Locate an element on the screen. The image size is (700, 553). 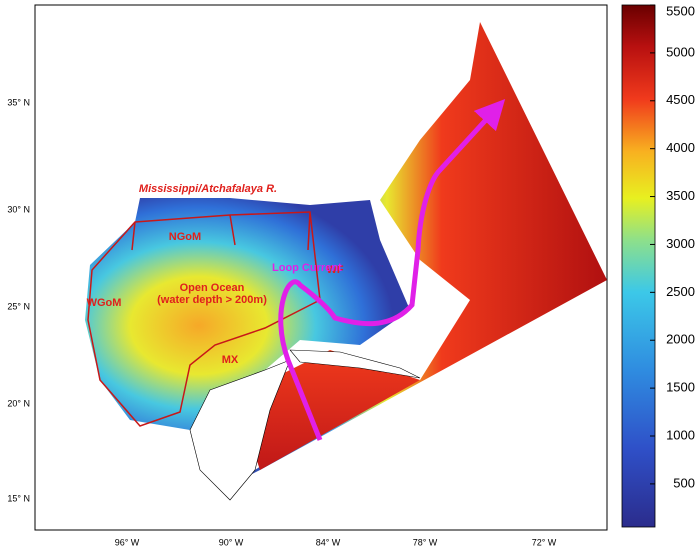
region-label: MX is located at coordinates (230, 360).